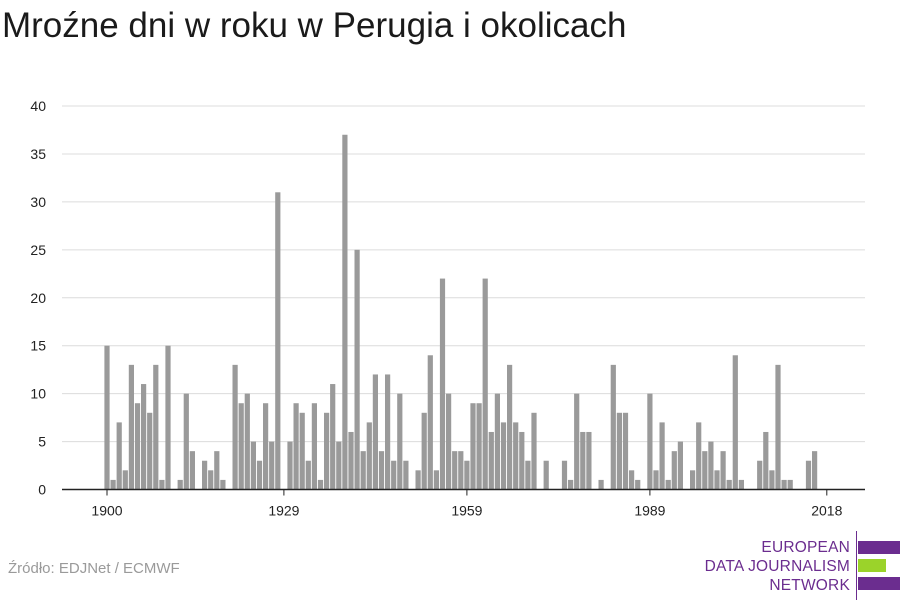 Image resolution: width=900 pixels, height=600 pixels. I want to click on x-tick-label: 1959, so click(466, 511).